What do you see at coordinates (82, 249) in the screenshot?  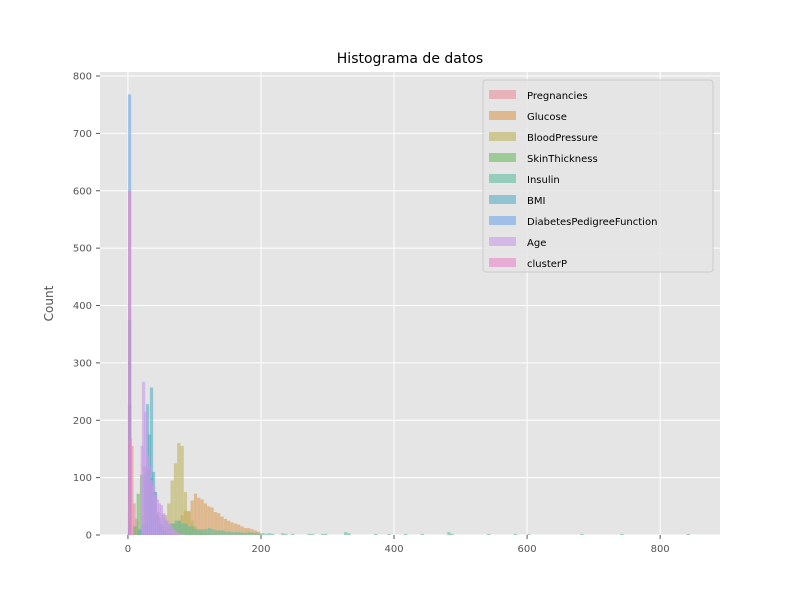 I see `y-tick-label: 500` at bounding box center [82, 249].